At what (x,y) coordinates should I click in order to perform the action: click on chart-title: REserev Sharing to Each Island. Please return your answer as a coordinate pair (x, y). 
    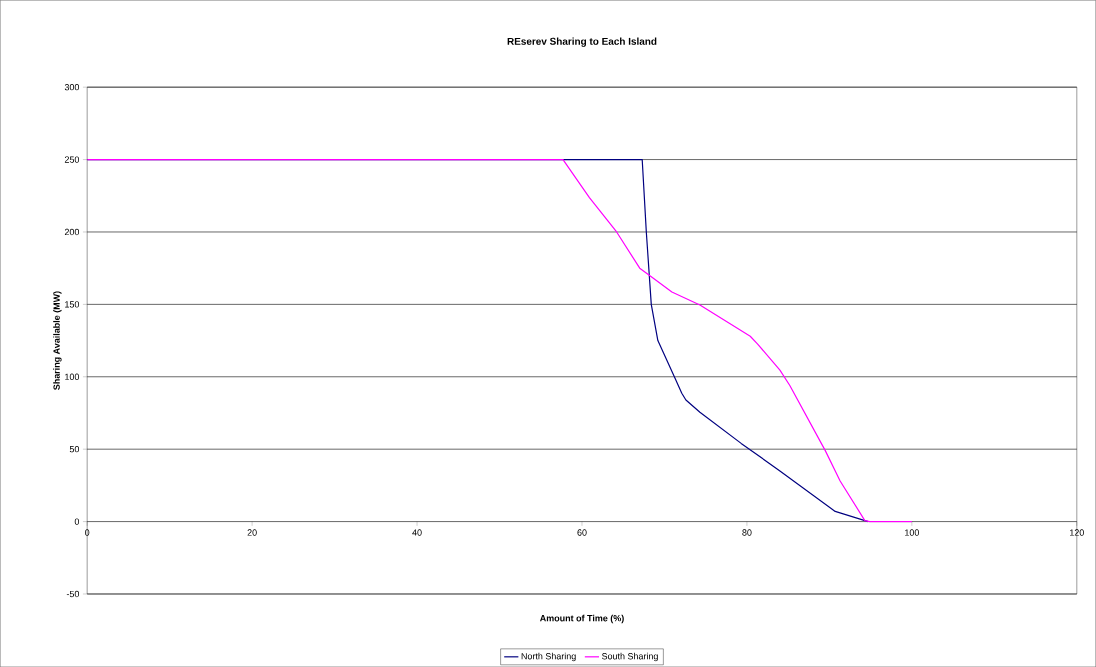
    Looking at the image, I should click on (582, 42).